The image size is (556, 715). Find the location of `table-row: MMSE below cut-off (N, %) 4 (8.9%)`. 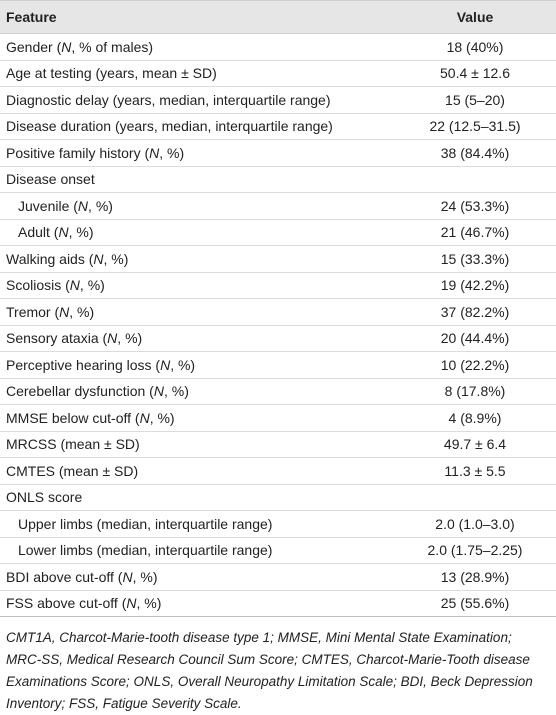

table-row: MMSE below cut-off (N, %) 4 (8.9%) is located at coordinates (278, 418).